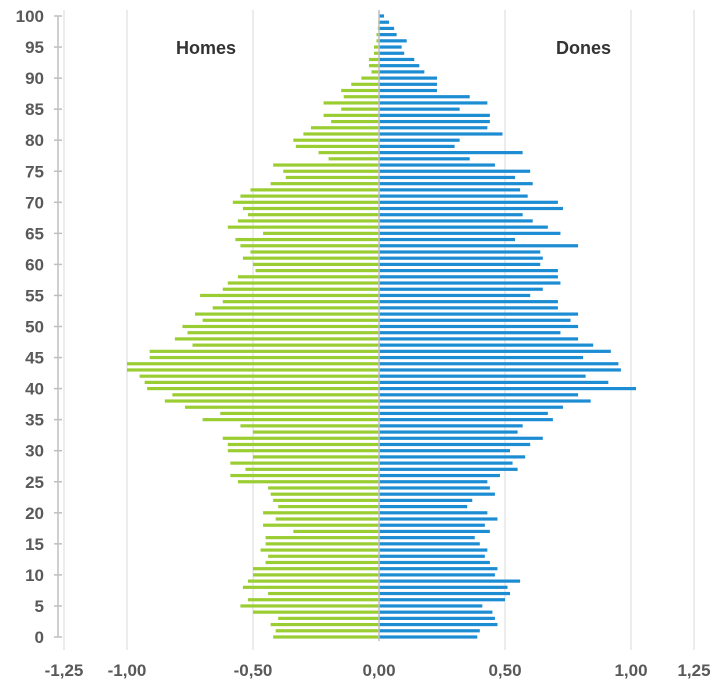 The height and width of the screenshot is (688, 715). I want to click on y-tick-label-17: 85, so click(34, 109).